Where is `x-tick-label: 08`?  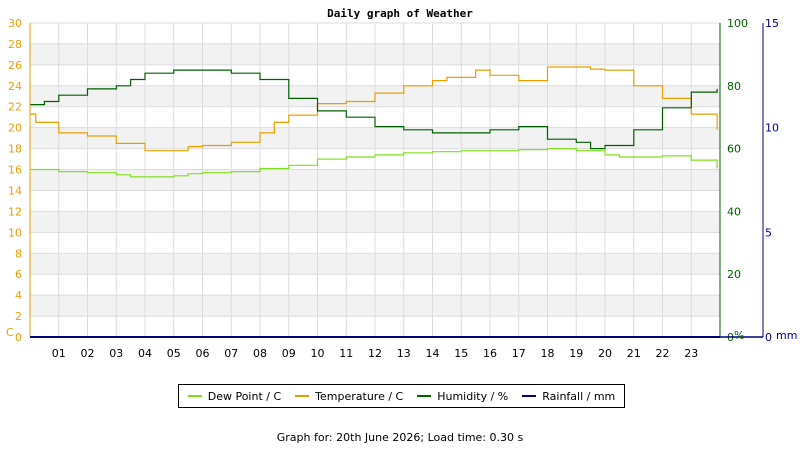
x-tick-label: 08 is located at coordinates (260, 353).